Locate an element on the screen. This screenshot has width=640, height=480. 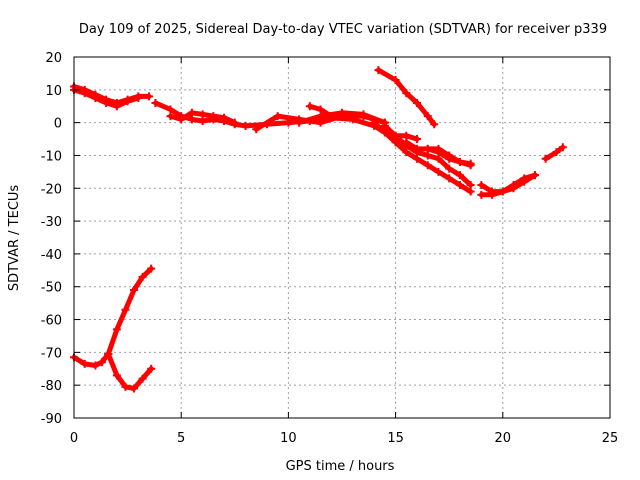
series-k-trace is located at coordinates (406, 97).